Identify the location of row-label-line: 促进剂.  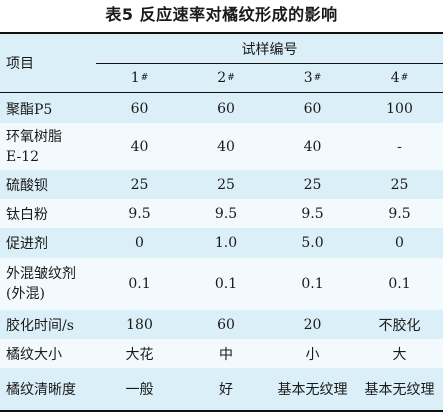
(27, 244).